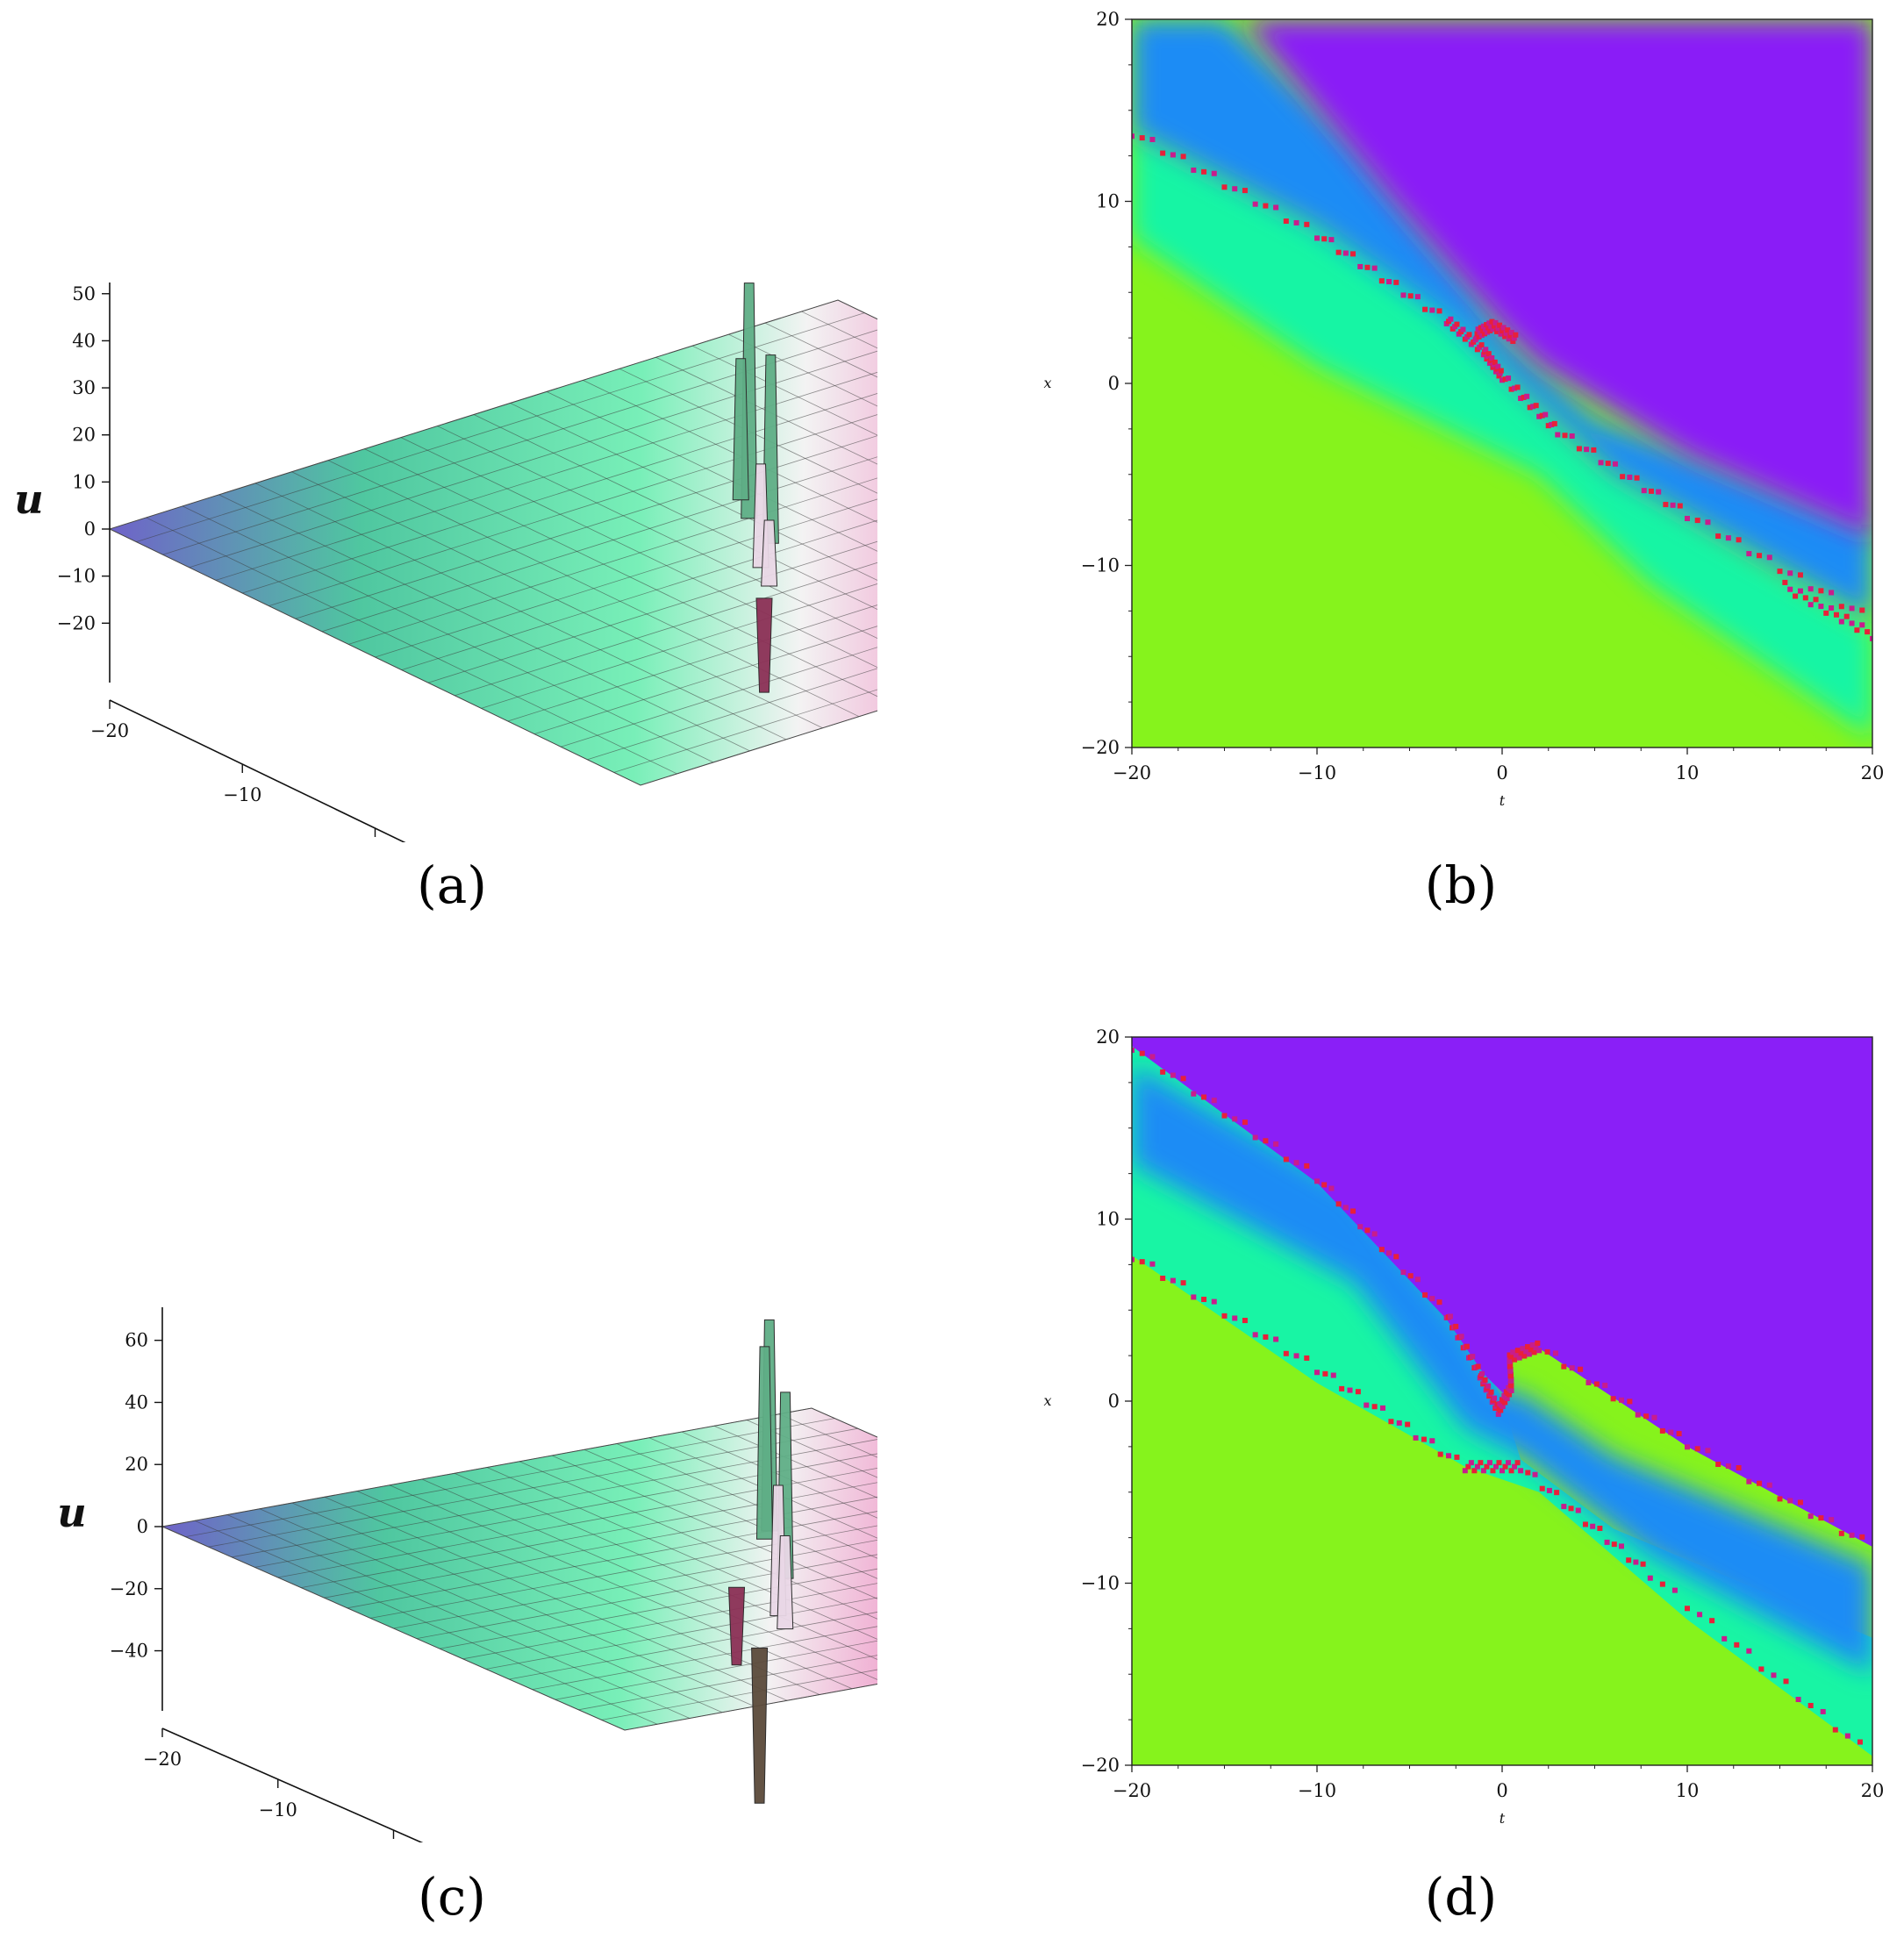 This screenshot has height=1960, width=1904. Describe the element at coordinates (1132, 772) in the screenshot. I see `x-tick-label: −20` at that location.